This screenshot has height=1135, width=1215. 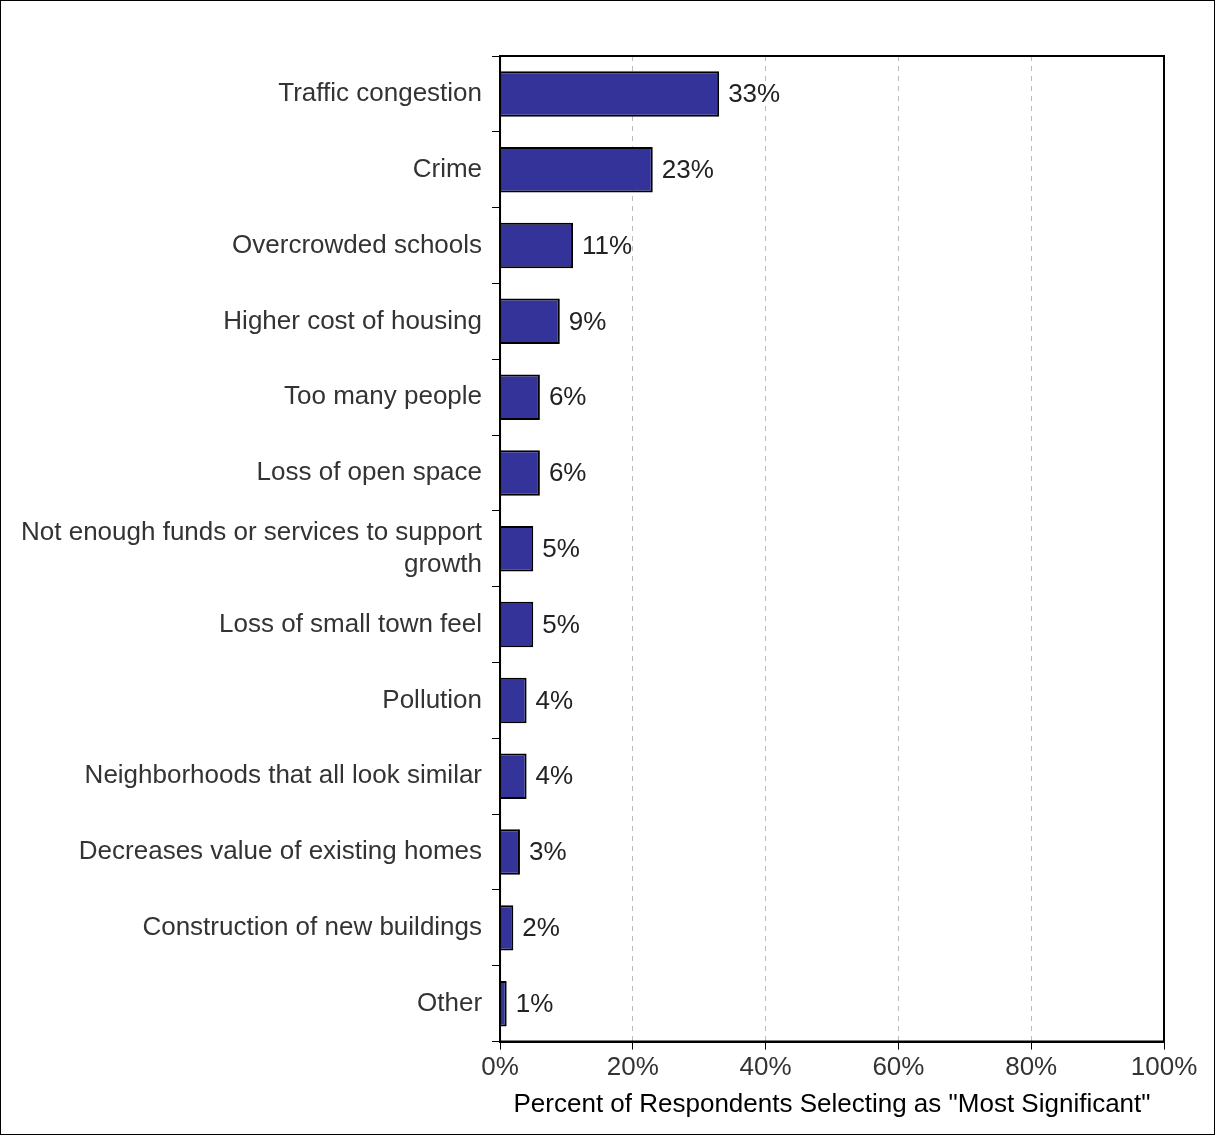 What do you see at coordinates (312, 926) in the screenshot?
I see `y-tick-label: Construction of new buildings` at bounding box center [312, 926].